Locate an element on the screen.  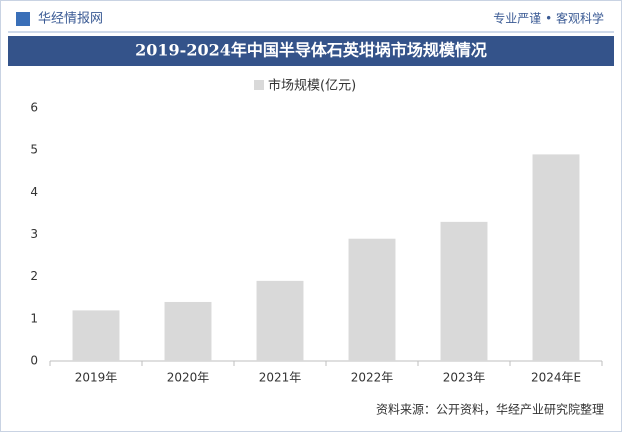
x-tick-label: 2019年 is located at coordinates (96, 378).